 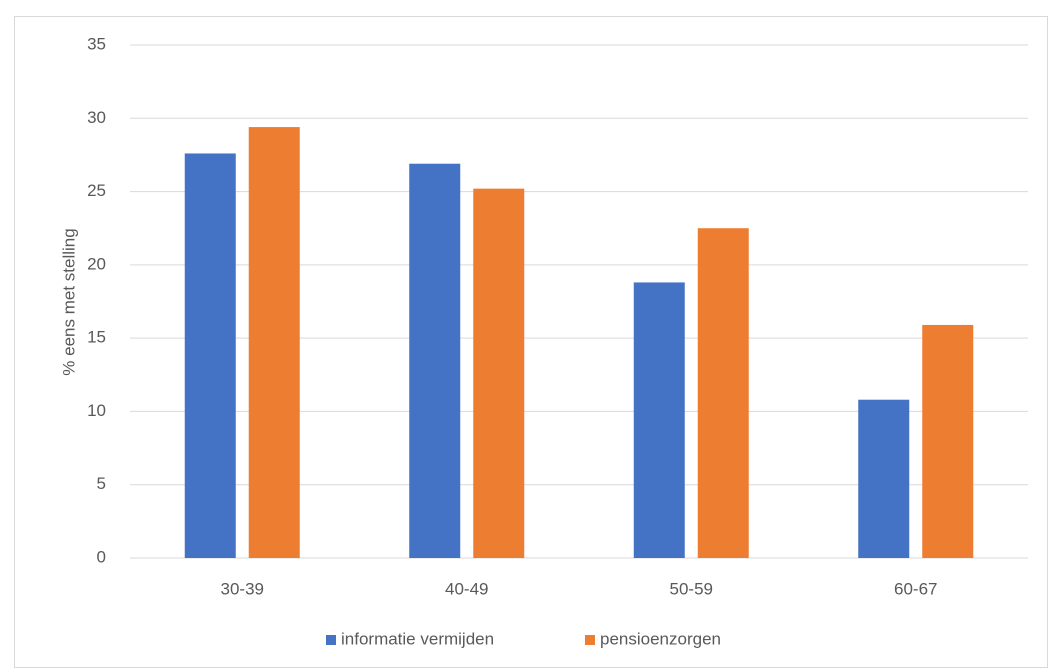 I want to click on y-tick-label: 35, so click(x=96, y=43).